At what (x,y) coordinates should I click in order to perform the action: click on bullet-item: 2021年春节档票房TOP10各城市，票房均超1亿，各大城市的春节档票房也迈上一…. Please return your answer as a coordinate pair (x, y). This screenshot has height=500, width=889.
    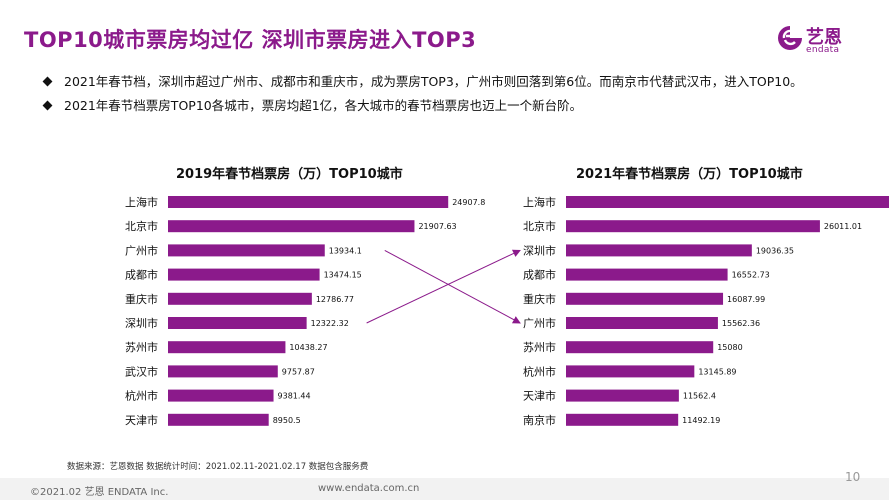
    Looking at the image, I should click on (422, 110).